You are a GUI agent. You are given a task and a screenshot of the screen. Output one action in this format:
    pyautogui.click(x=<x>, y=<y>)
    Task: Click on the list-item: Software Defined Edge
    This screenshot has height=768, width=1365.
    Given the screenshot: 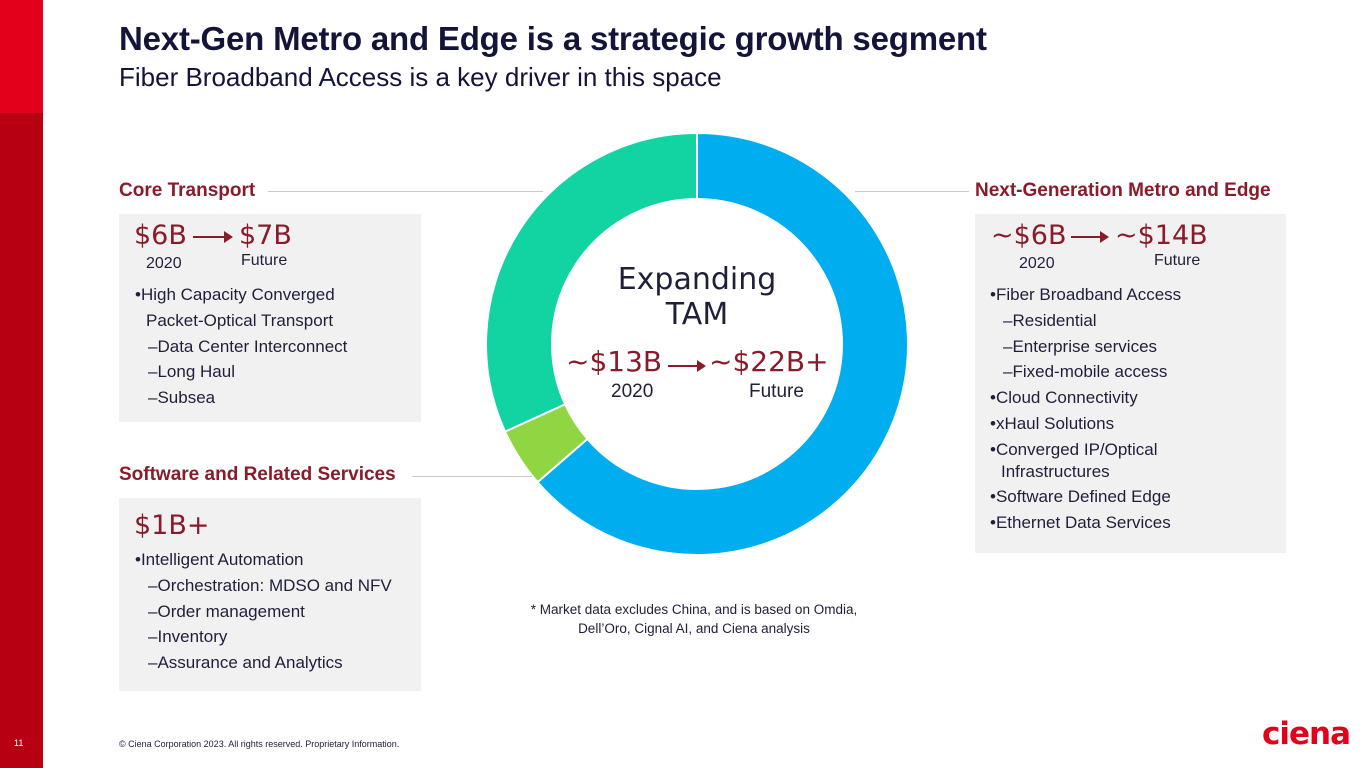 What is the action you would take?
    pyautogui.click(x=1085, y=497)
    